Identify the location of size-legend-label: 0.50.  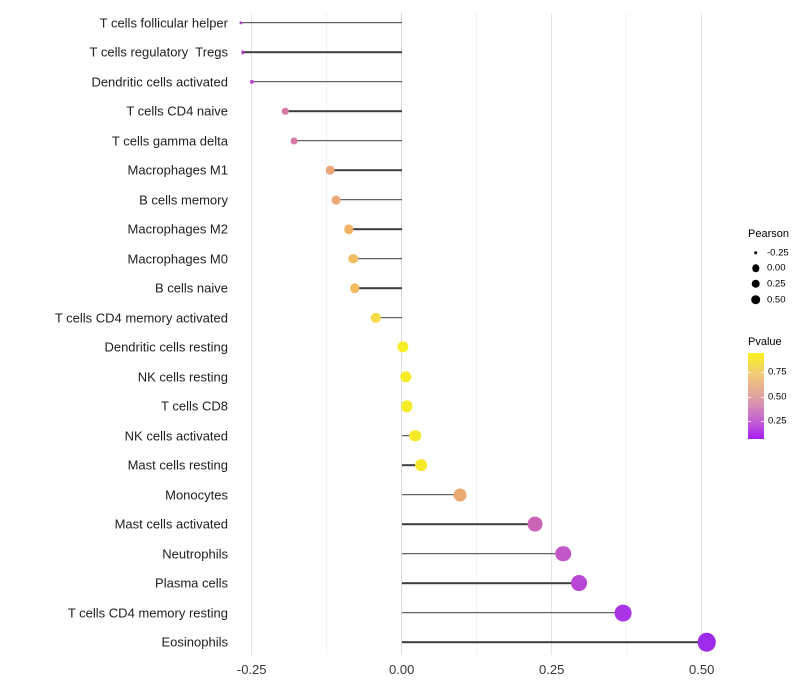
(776, 299).